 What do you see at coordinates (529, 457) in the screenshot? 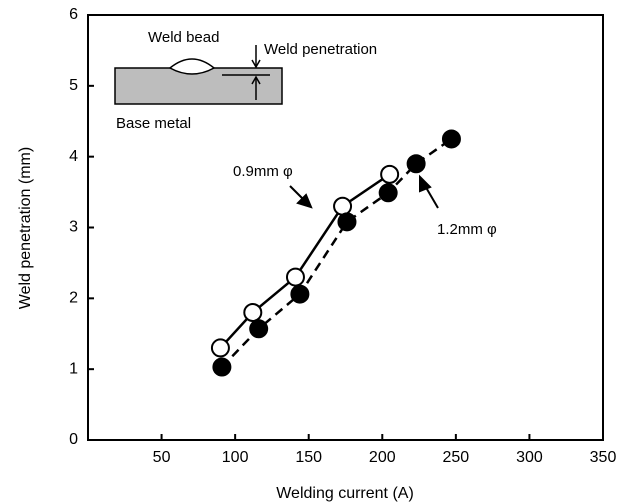
I see `x-tick-label: 300` at bounding box center [529, 457].